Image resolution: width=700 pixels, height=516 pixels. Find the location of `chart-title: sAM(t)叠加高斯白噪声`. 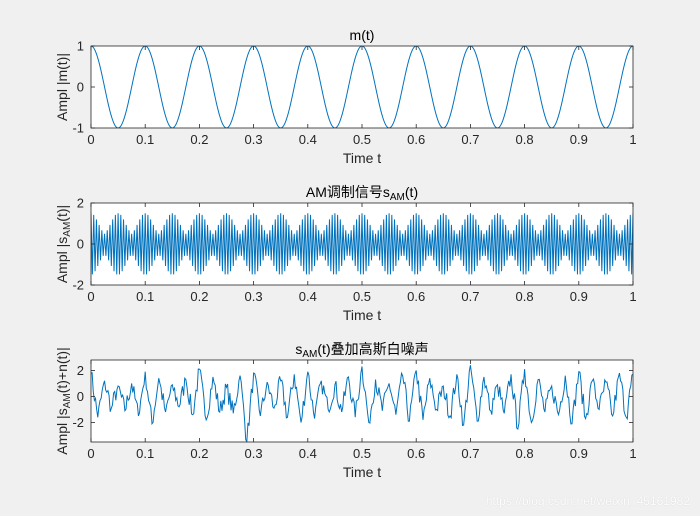

chart-title: sAM(t)叠加高斯白噪声 is located at coordinates (361, 350).